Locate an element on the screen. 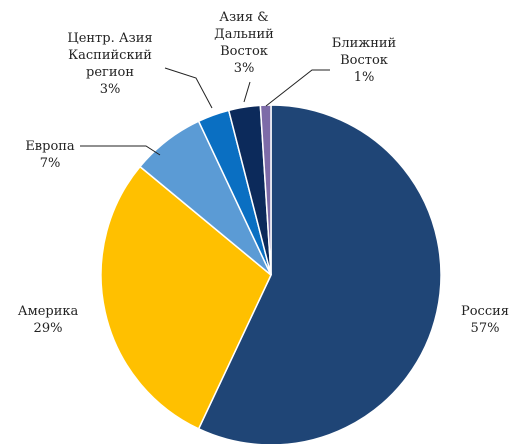  slice-value-label: 29% is located at coordinates (48, 328).